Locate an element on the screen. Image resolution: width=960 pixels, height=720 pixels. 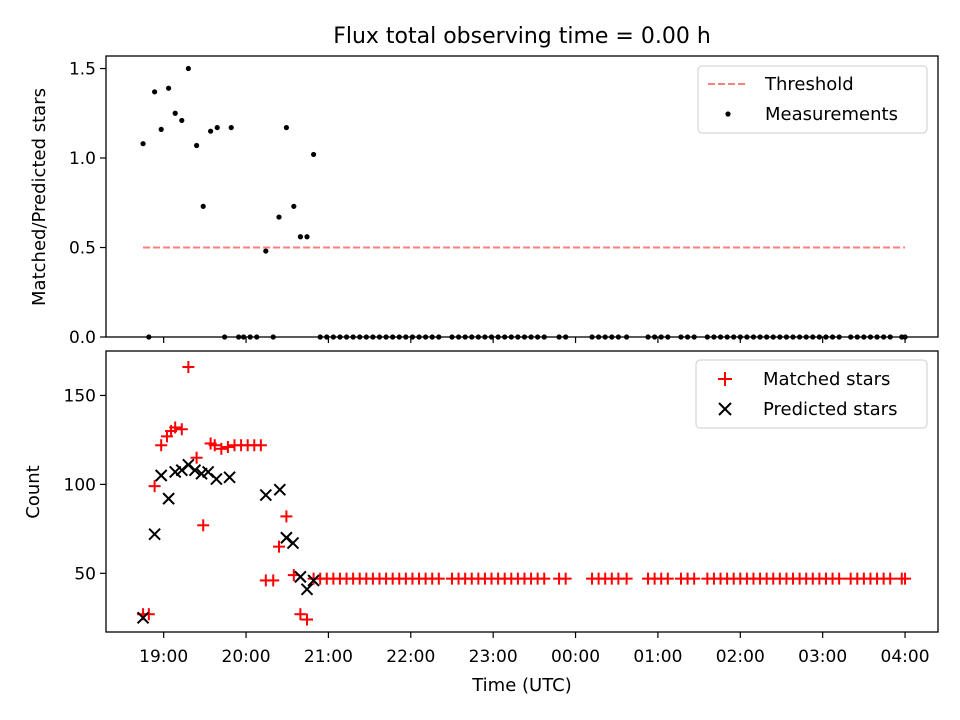
top-x-axis-ticks is located at coordinates (534, 340).